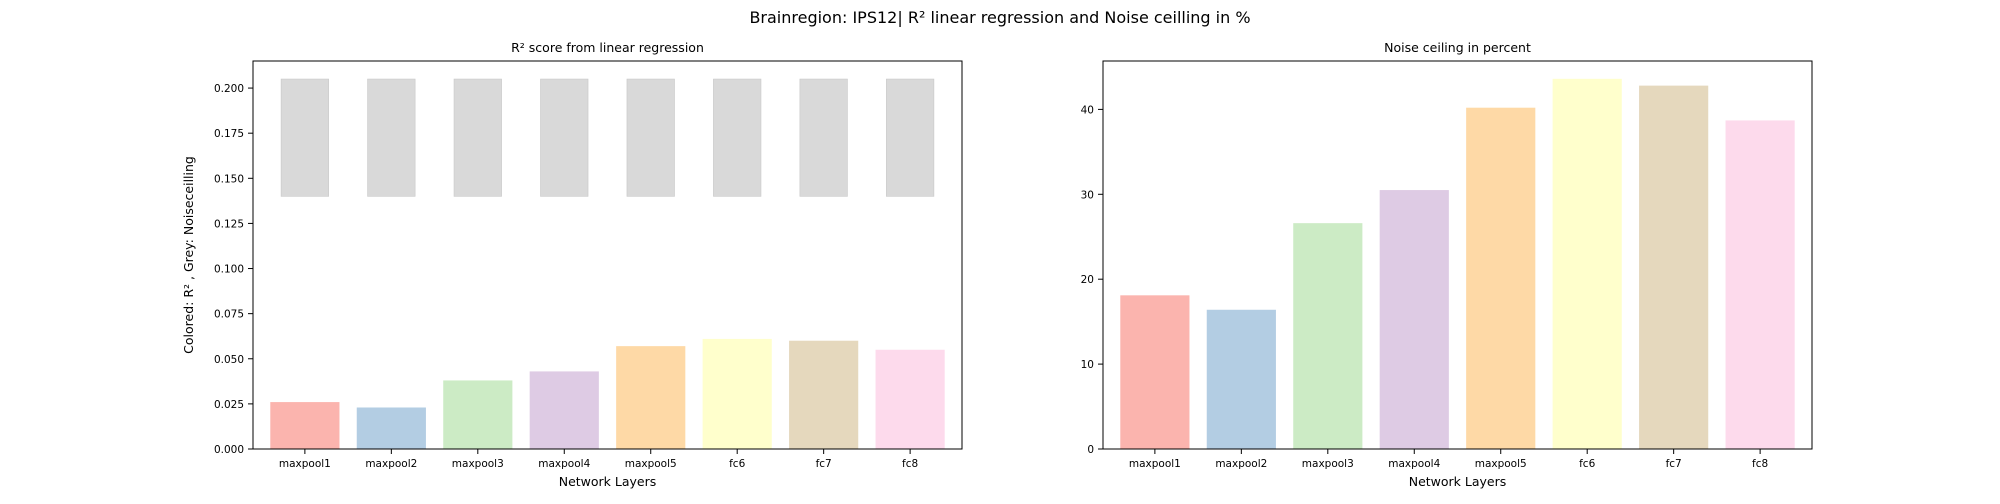 The height and width of the screenshot is (504, 2000). What do you see at coordinates (1241, 379) in the screenshot?
I see `chart-noise-ceiling-bar-maxpool2` at bounding box center [1241, 379].